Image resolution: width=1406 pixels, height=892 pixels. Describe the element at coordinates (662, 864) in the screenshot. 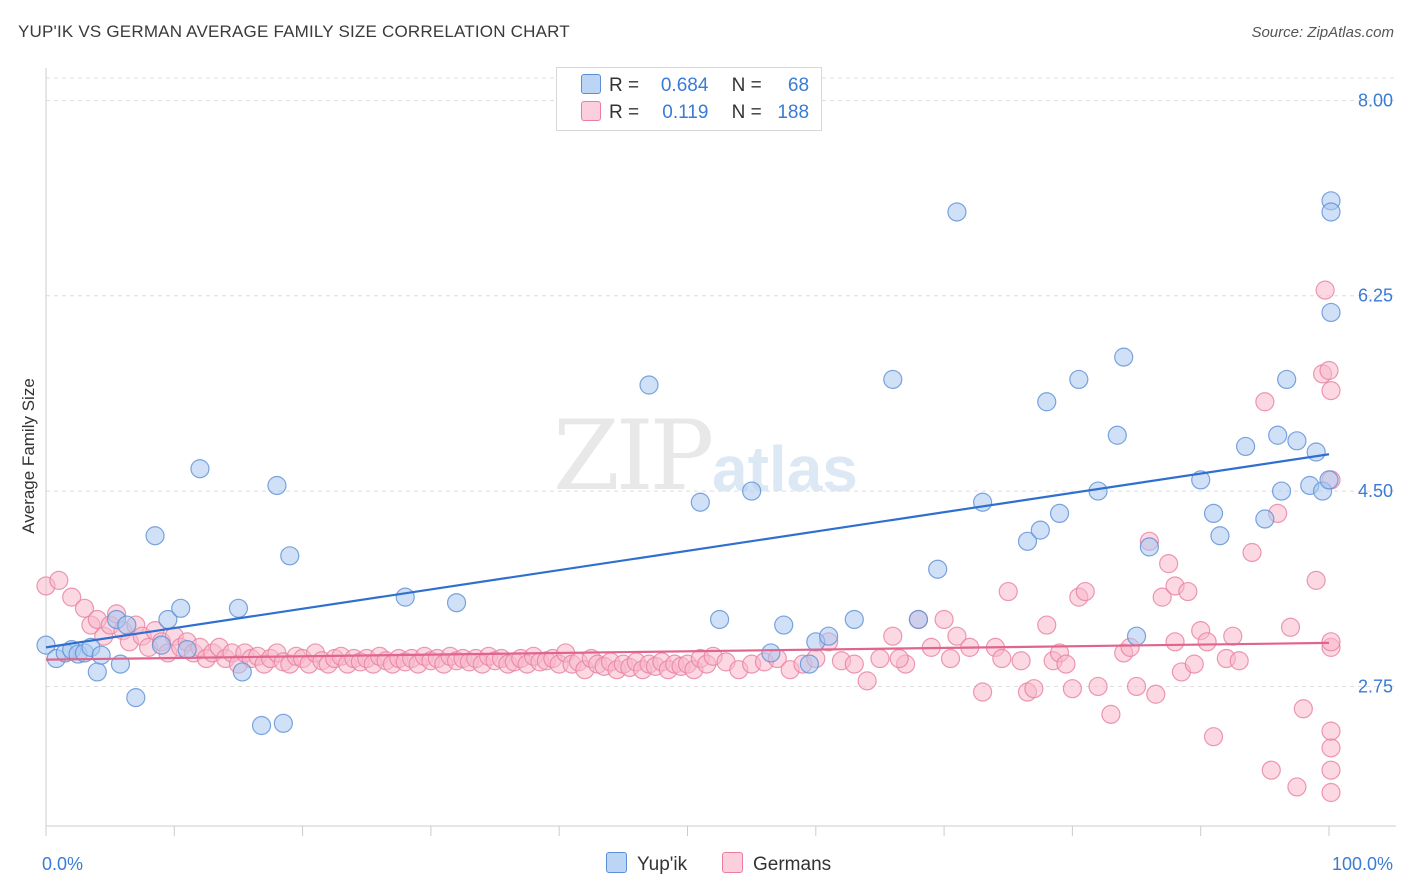

I see `legend-label-yupik: Yup'ik` at that location.